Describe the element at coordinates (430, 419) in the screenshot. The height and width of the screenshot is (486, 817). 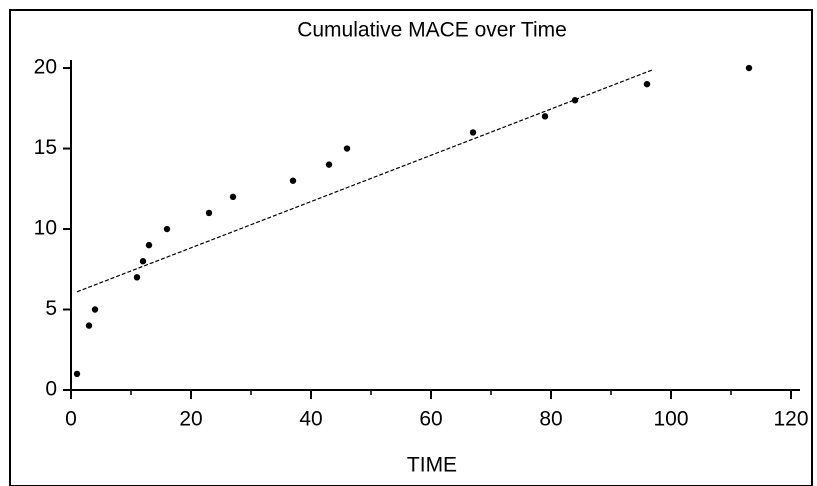
I see `x-tick-label: 60` at that location.